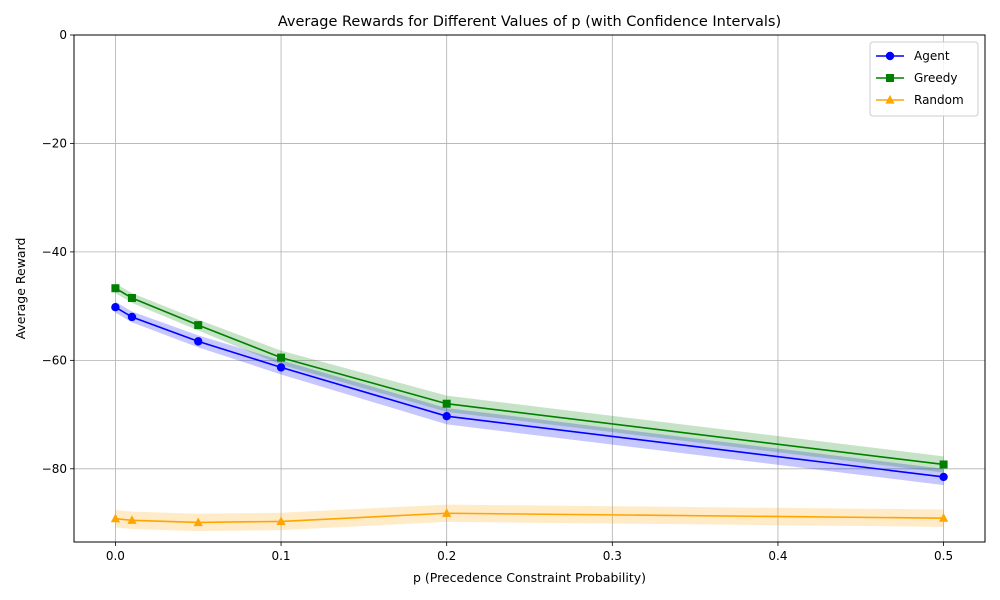  I want to click on legend-label-agent: Agent, so click(932, 56).